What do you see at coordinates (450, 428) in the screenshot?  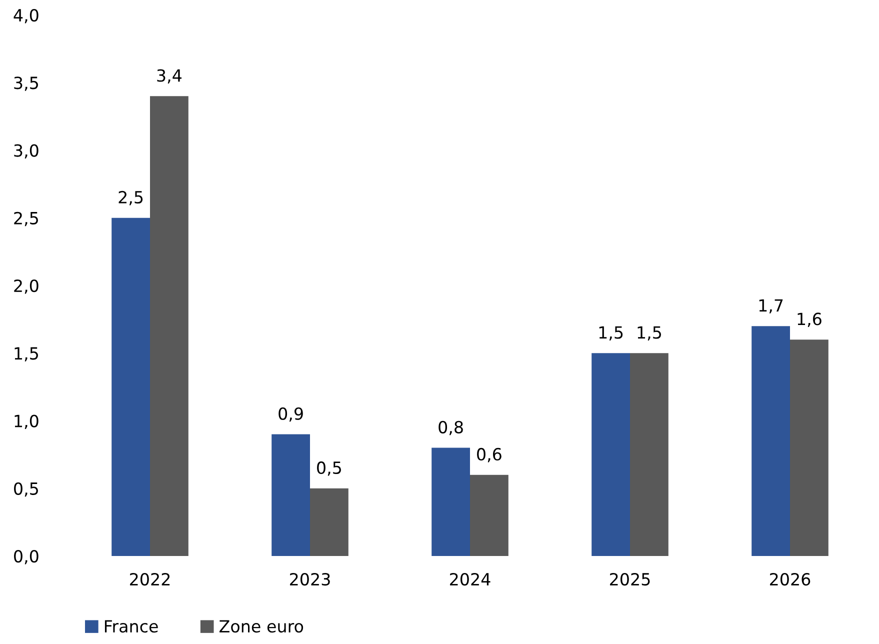 I see `data-label: 0,8` at bounding box center [450, 428].